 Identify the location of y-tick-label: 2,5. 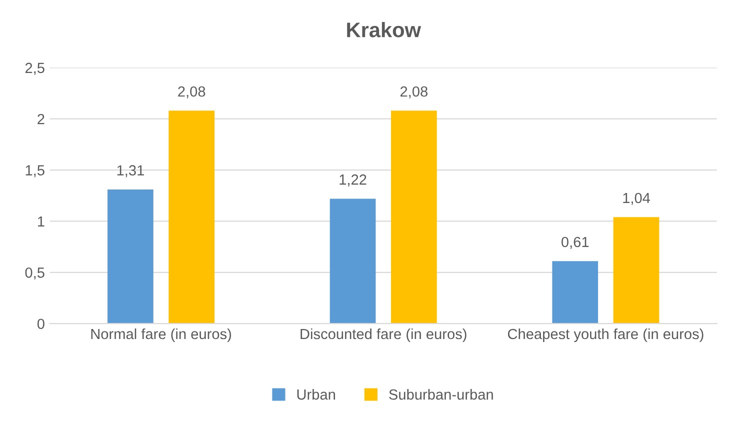
(34, 68).